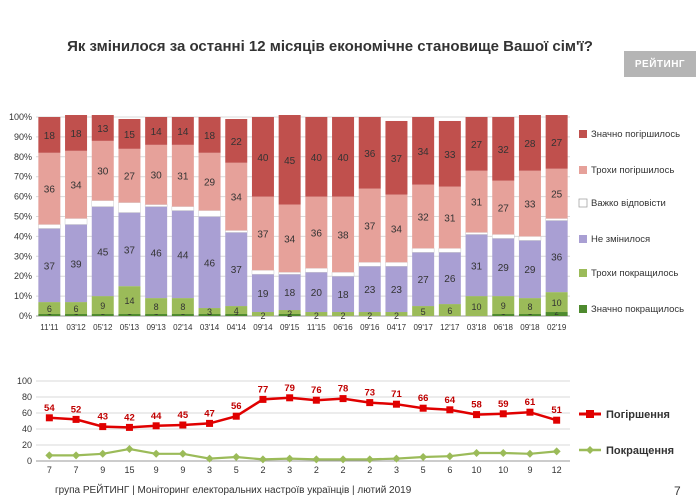 Image resolution: width=700 pixels, height=502 pixels. What do you see at coordinates (236, 311) in the screenshot?
I see `bar-value-label: 4` at bounding box center [236, 311].